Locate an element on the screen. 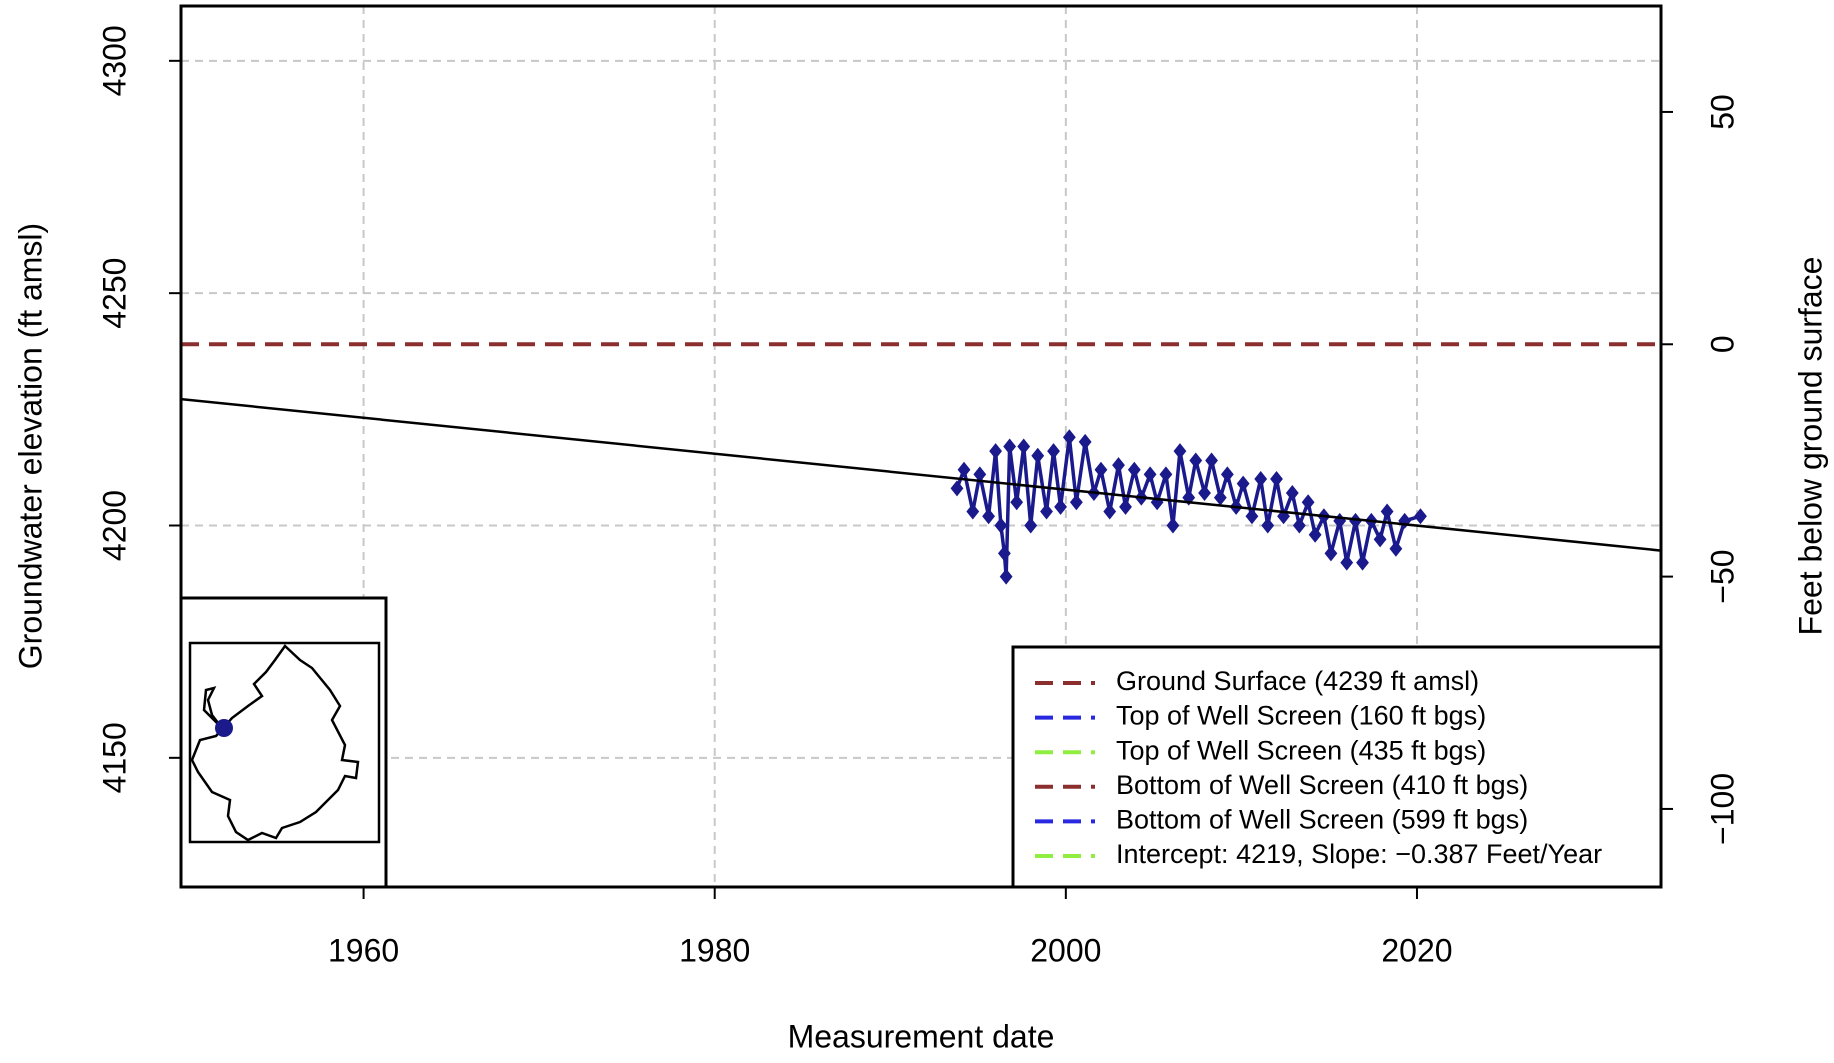 Image resolution: width=1834 pixels, height=1063 pixels. legend-label: Top of Well Screen (435 ft bgs) is located at coordinates (1301, 750).